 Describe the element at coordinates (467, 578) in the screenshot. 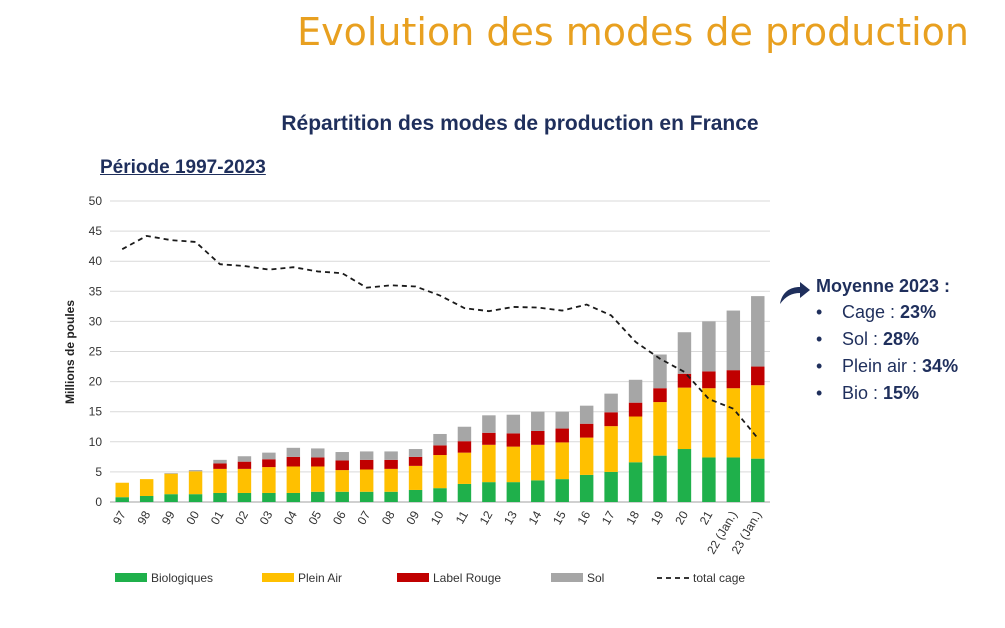

I see `legend-label: Label Rouge` at that location.